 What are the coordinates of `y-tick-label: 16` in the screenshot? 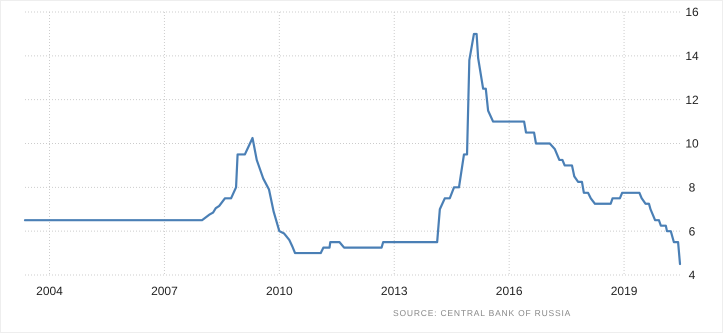 It's located at (692, 12).